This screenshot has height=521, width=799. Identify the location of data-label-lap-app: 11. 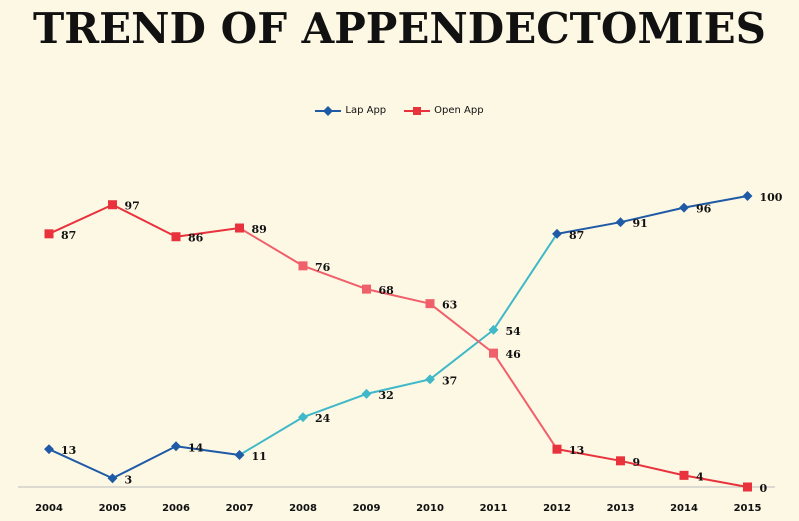
(259, 456).